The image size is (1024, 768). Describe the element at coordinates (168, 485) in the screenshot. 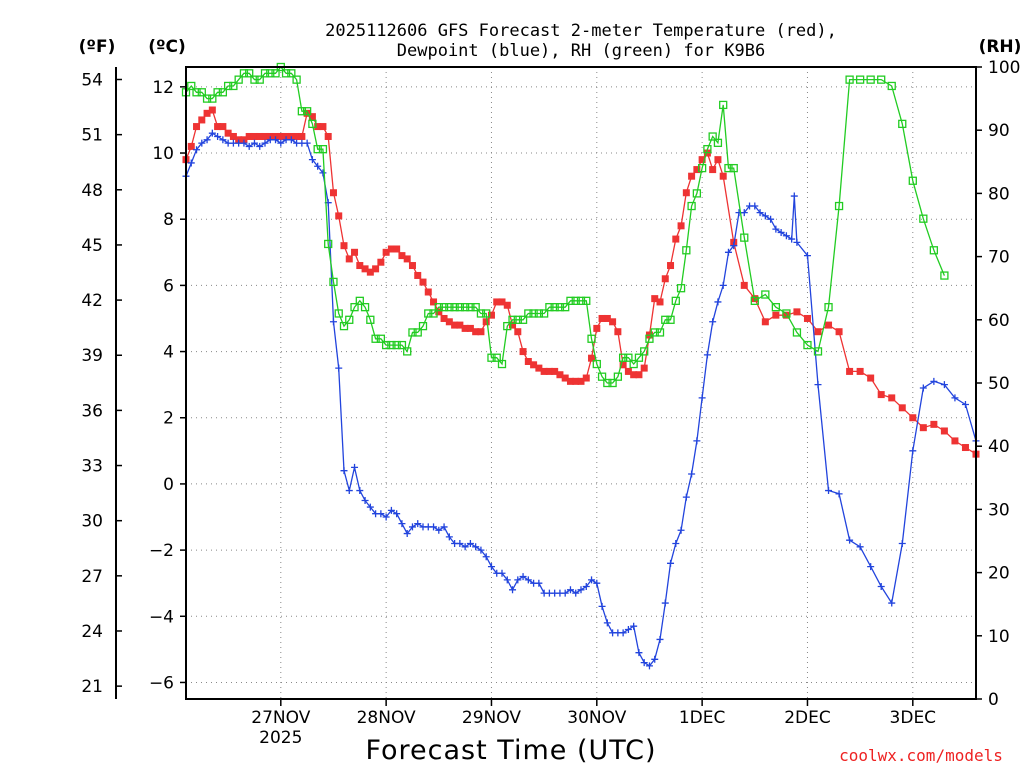

I see `celsius-tick-label: 0` at that location.